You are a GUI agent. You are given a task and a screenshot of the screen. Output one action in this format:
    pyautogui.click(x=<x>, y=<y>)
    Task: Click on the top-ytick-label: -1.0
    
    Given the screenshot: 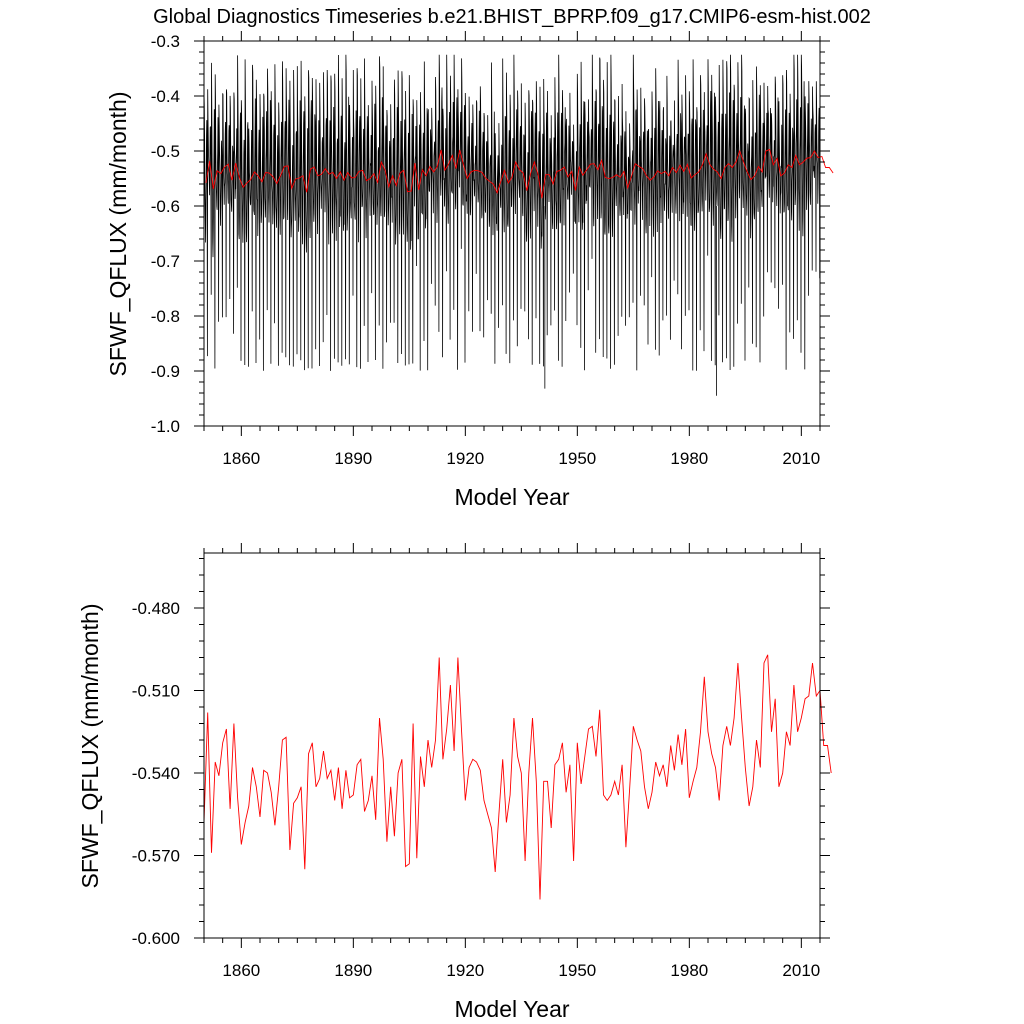 What is the action you would take?
    pyautogui.click(x=165, y=426)
    